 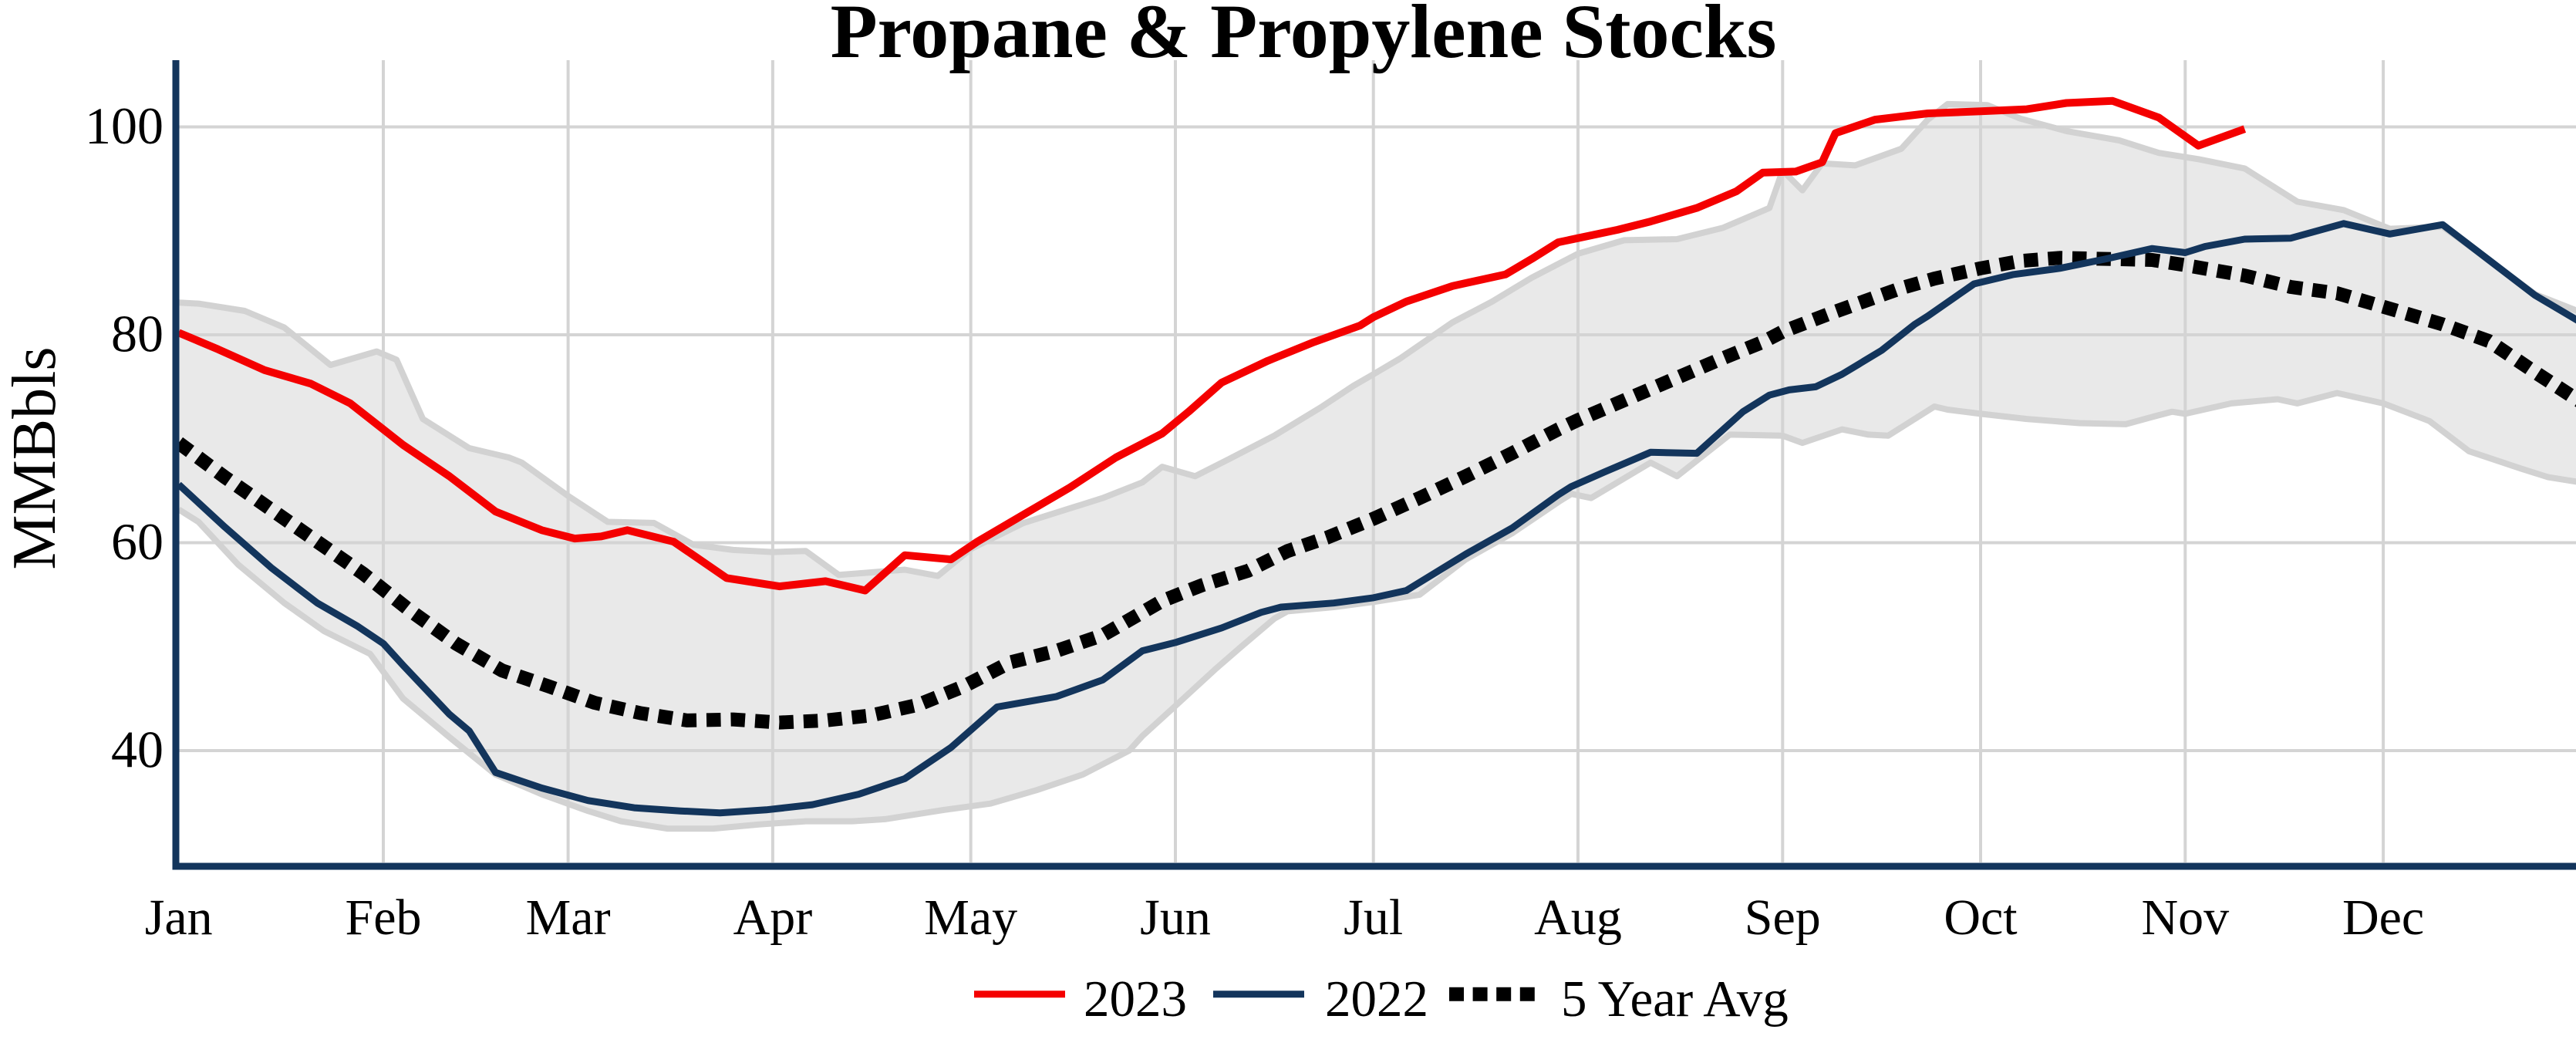 I want to click on svg-text: 60, so click(x=137, y=541).